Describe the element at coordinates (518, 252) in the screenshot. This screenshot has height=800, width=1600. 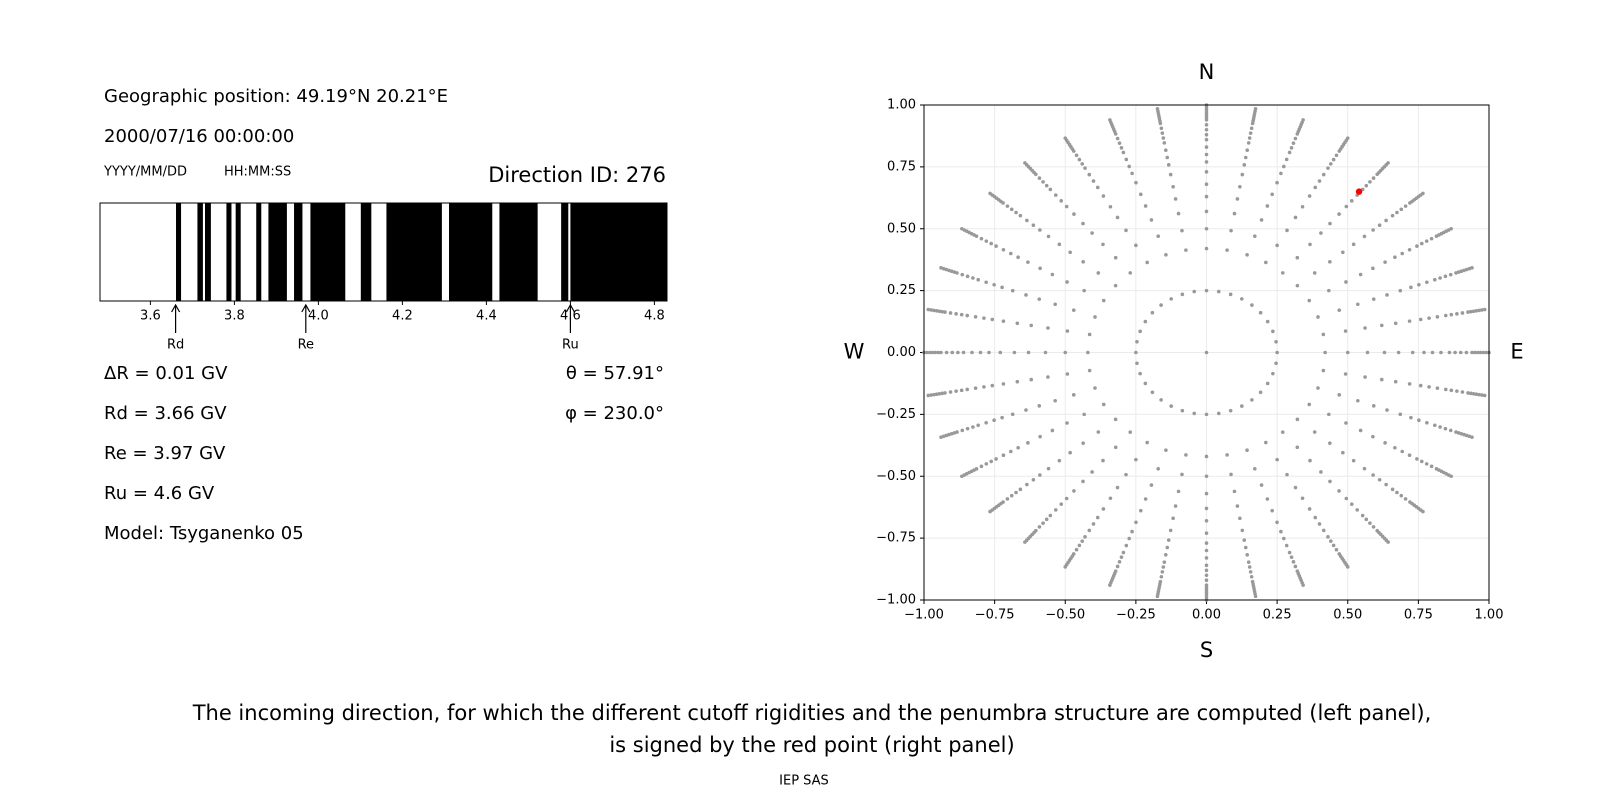
I see `forbidden-band` at that location.